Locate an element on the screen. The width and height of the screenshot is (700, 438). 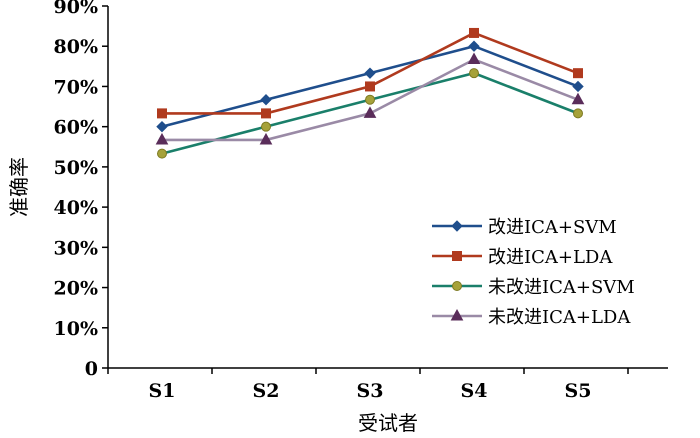
y-tick-label: 40% is located at coordinates (76, 208).